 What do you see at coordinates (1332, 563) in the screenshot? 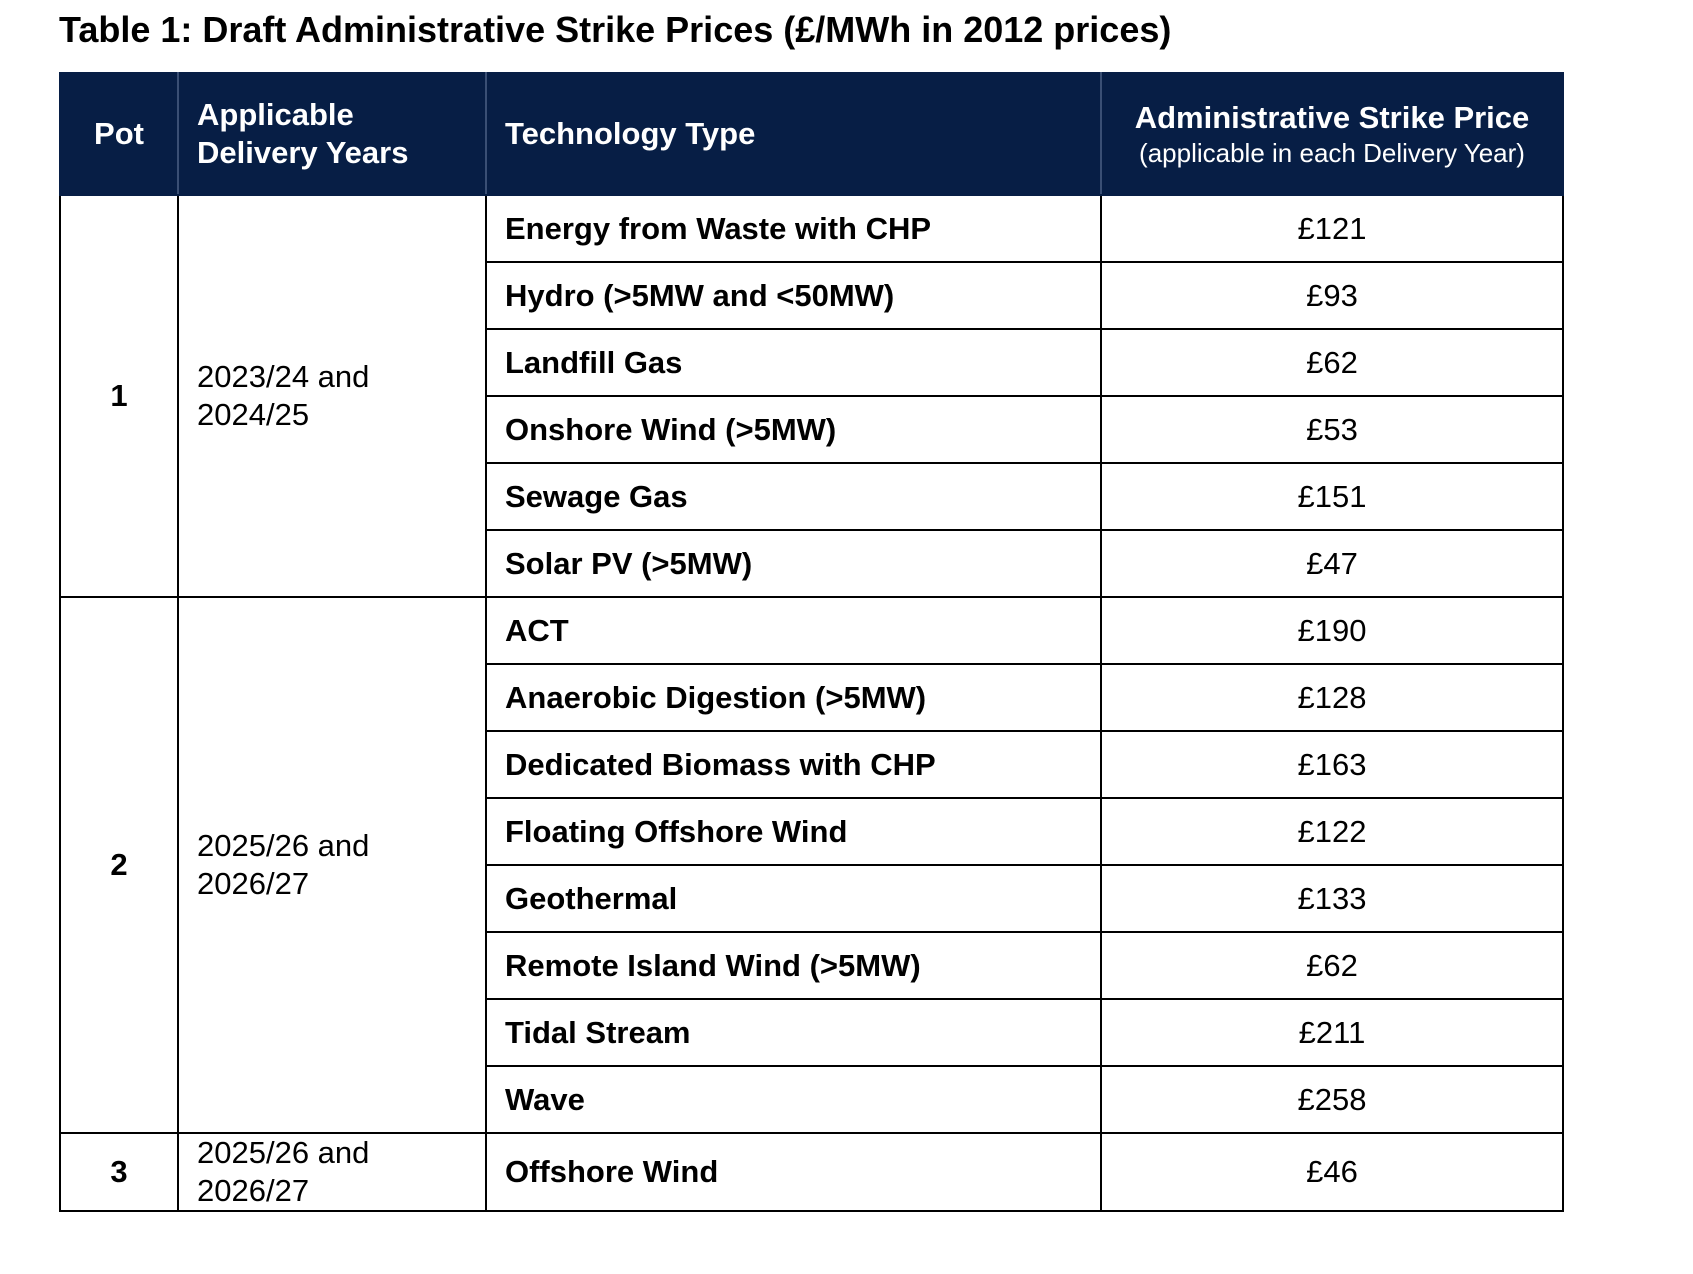
I see `strike-price: £47` at bounding box center [1332, 563].